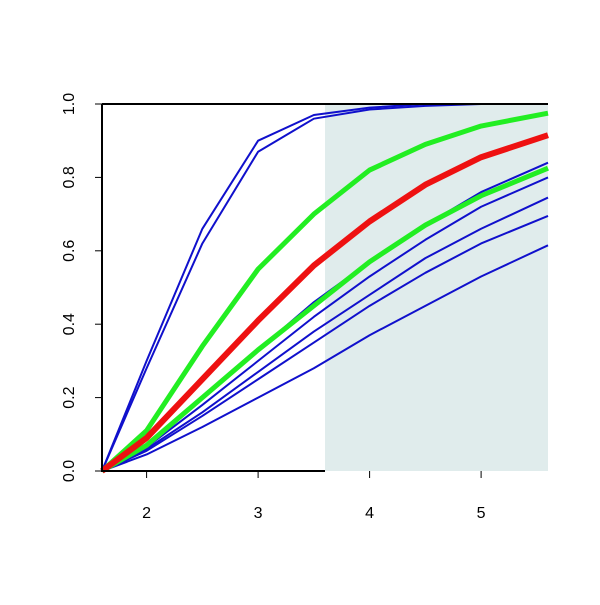 Image resolution: width=600 pixels, height=605 pixels. What do you see at coordinates (481, 513) in the screenshot?
I see `x-tick-label: 5` at bounding box center [481, 513].